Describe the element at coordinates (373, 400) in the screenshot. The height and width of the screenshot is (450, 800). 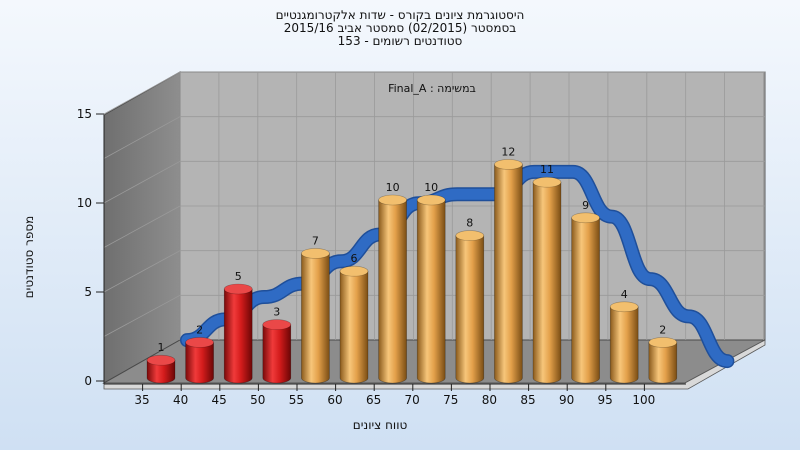
I see `x-tick-label: 65` at that location.